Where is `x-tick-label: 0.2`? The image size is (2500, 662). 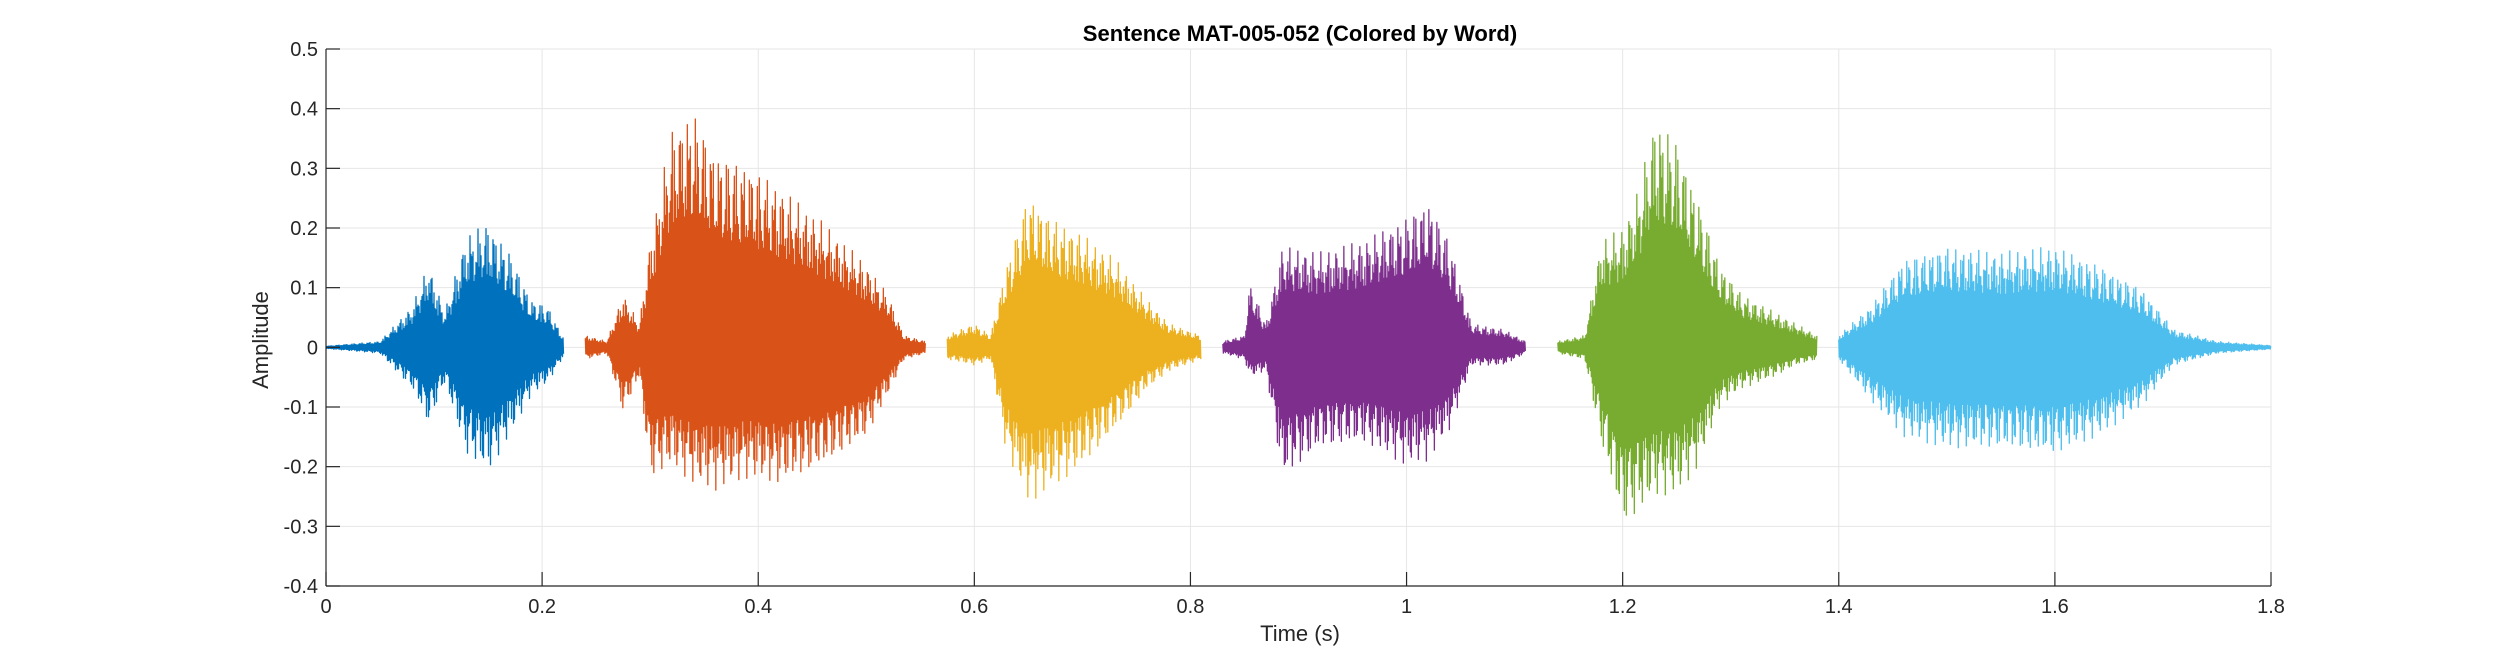
x-tick-label: 0.2 is located at coordinates (542, 607).